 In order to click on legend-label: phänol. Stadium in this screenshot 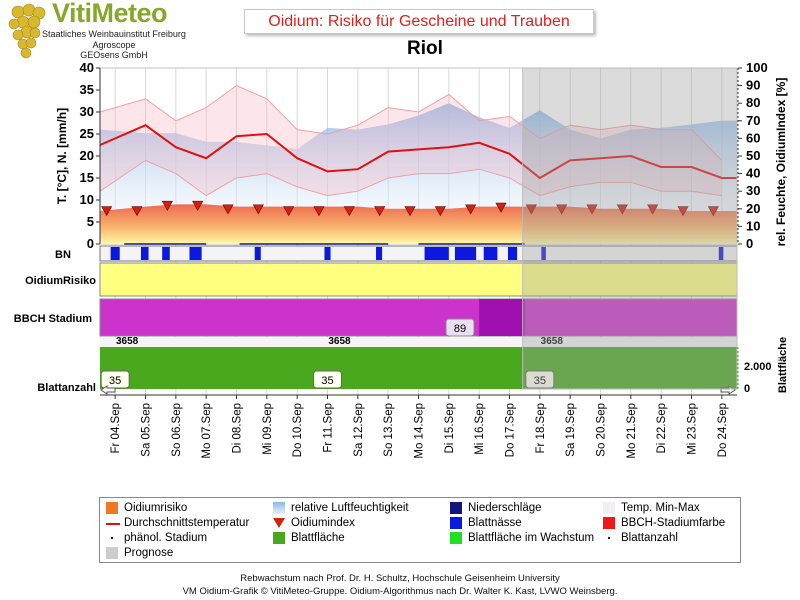, I will do `click(166, 538)`.